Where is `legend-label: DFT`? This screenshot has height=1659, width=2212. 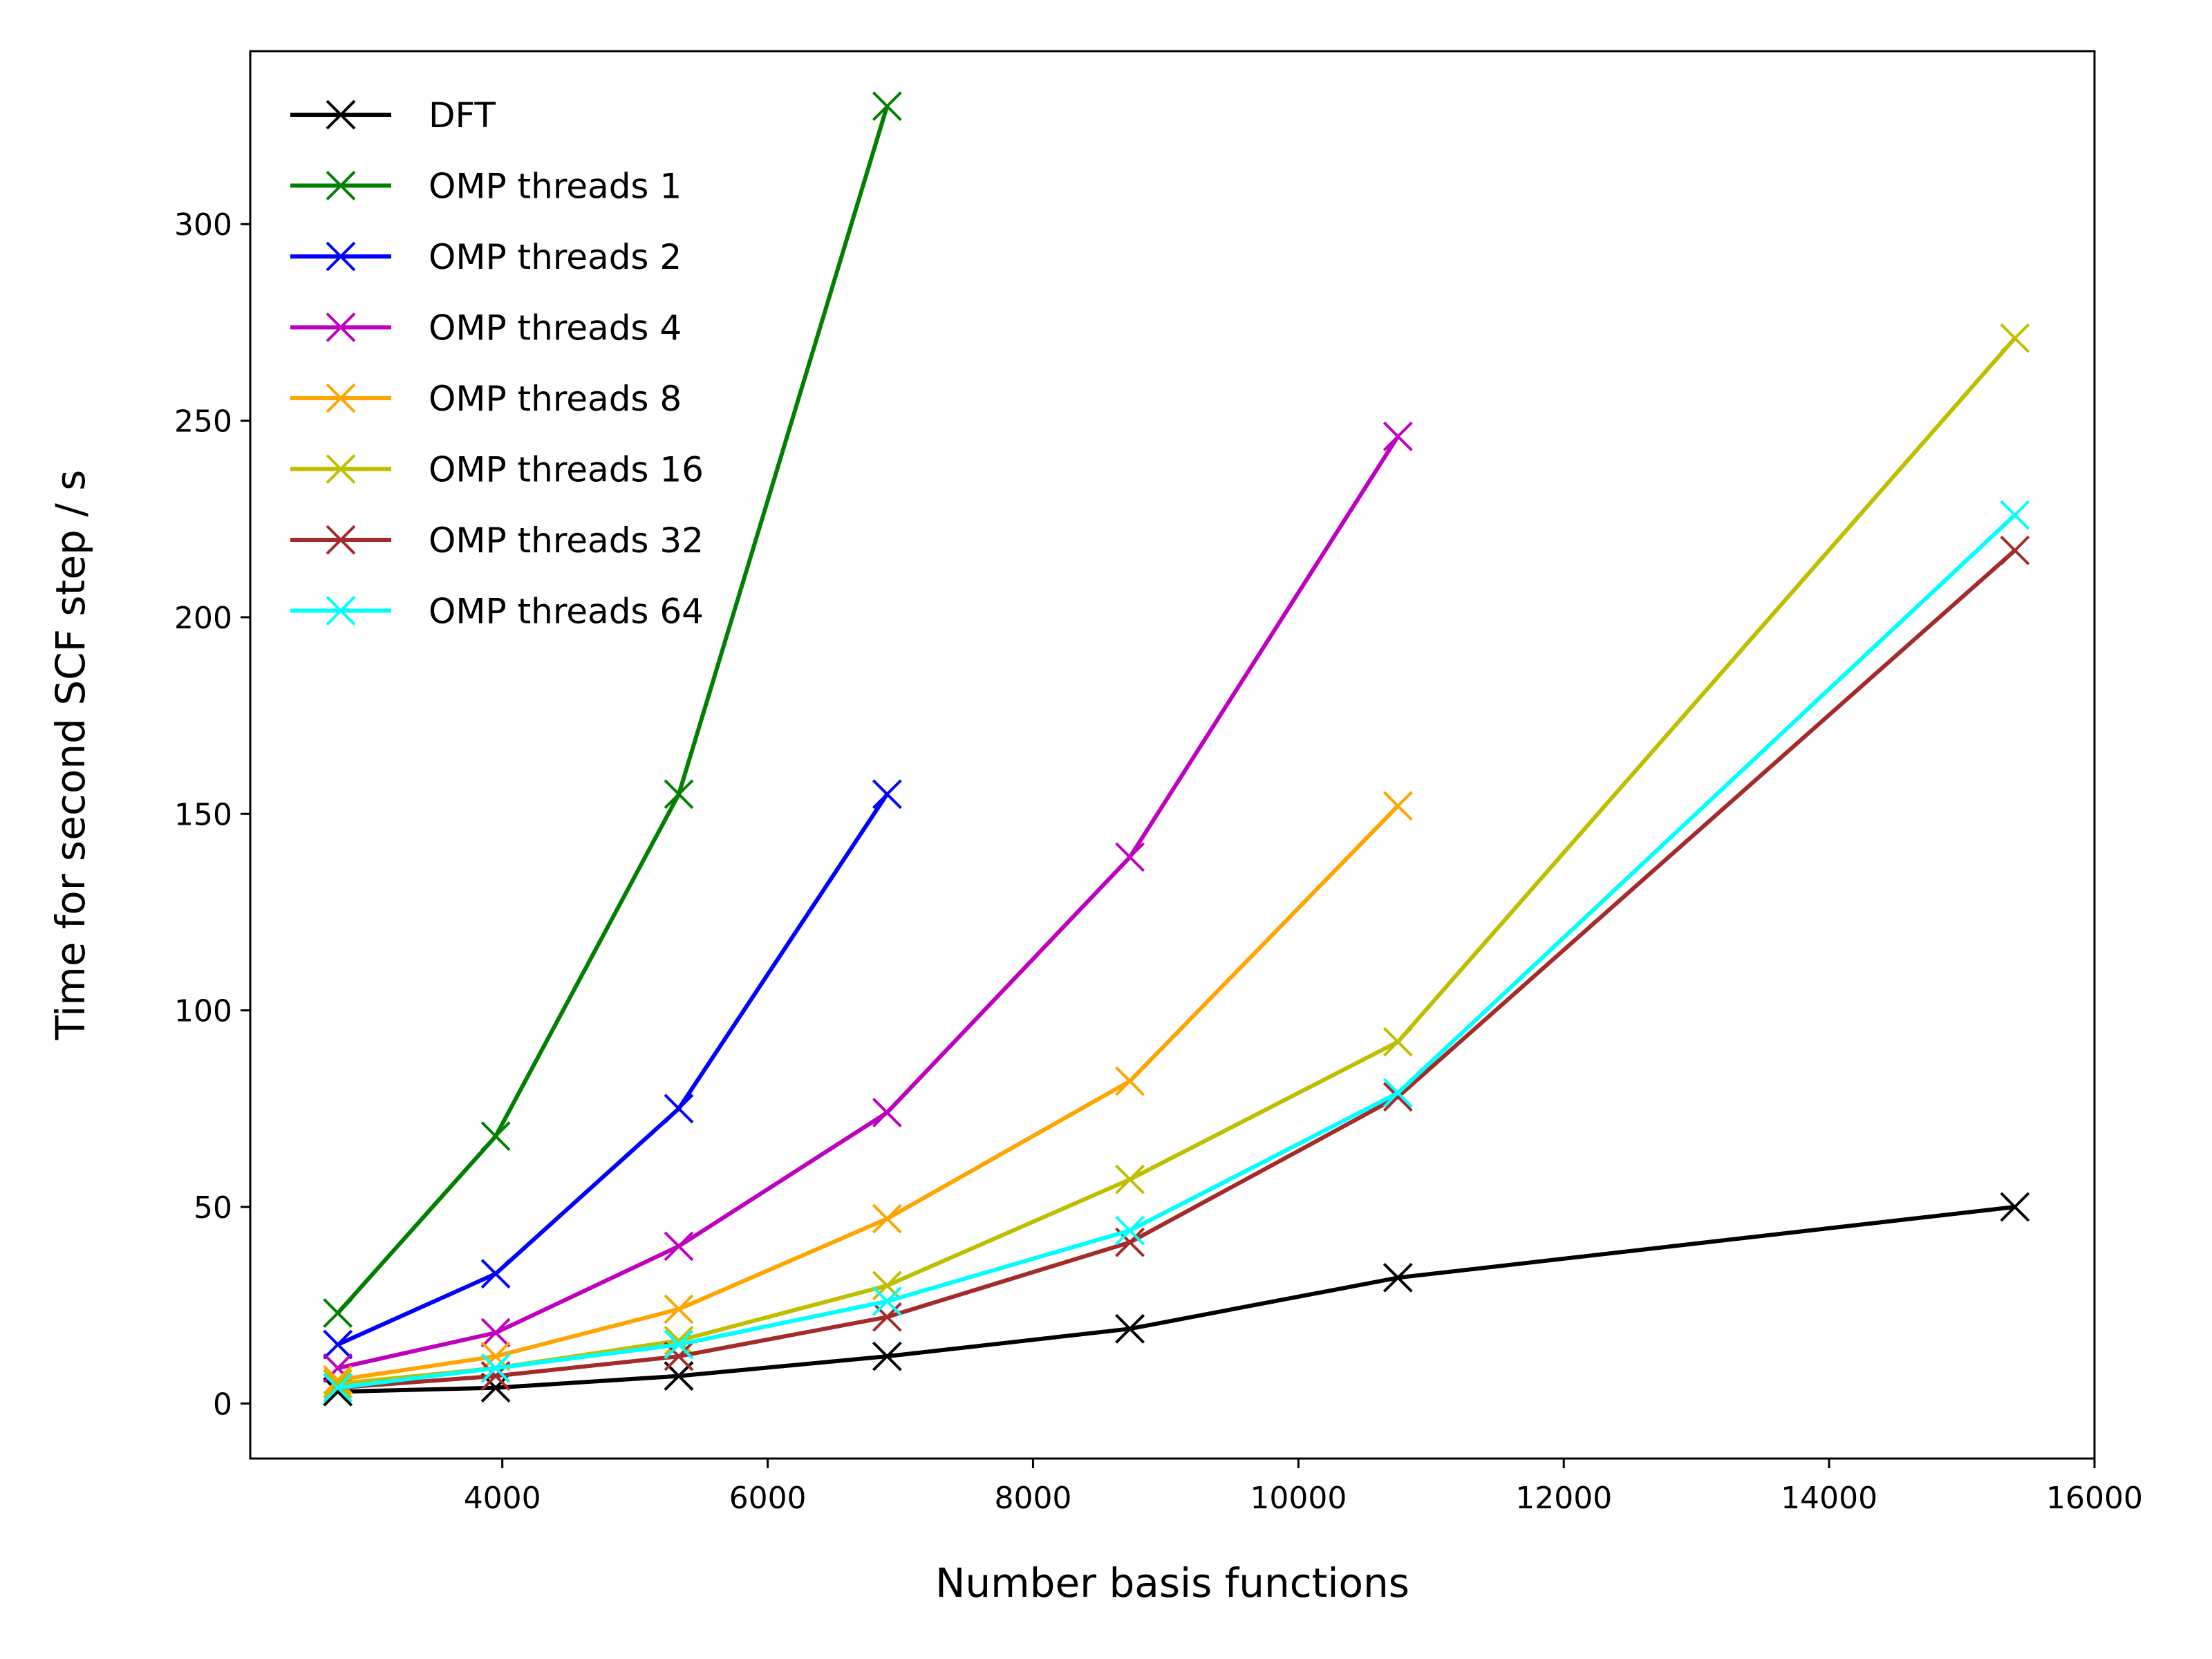 legend-label: DFT is located at coordinates (462, 115).